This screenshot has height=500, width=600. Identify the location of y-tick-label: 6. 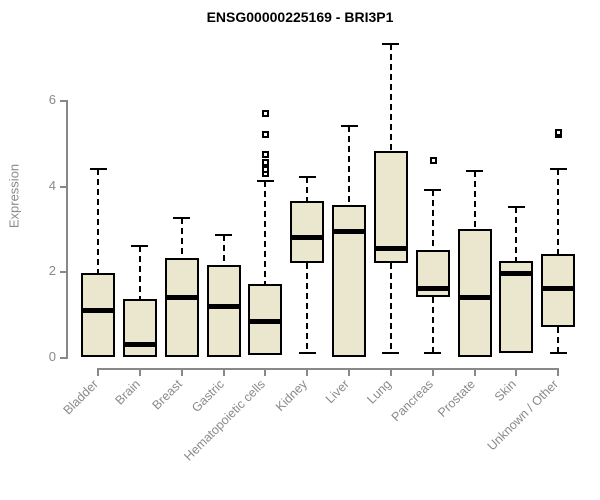
(52, 100).